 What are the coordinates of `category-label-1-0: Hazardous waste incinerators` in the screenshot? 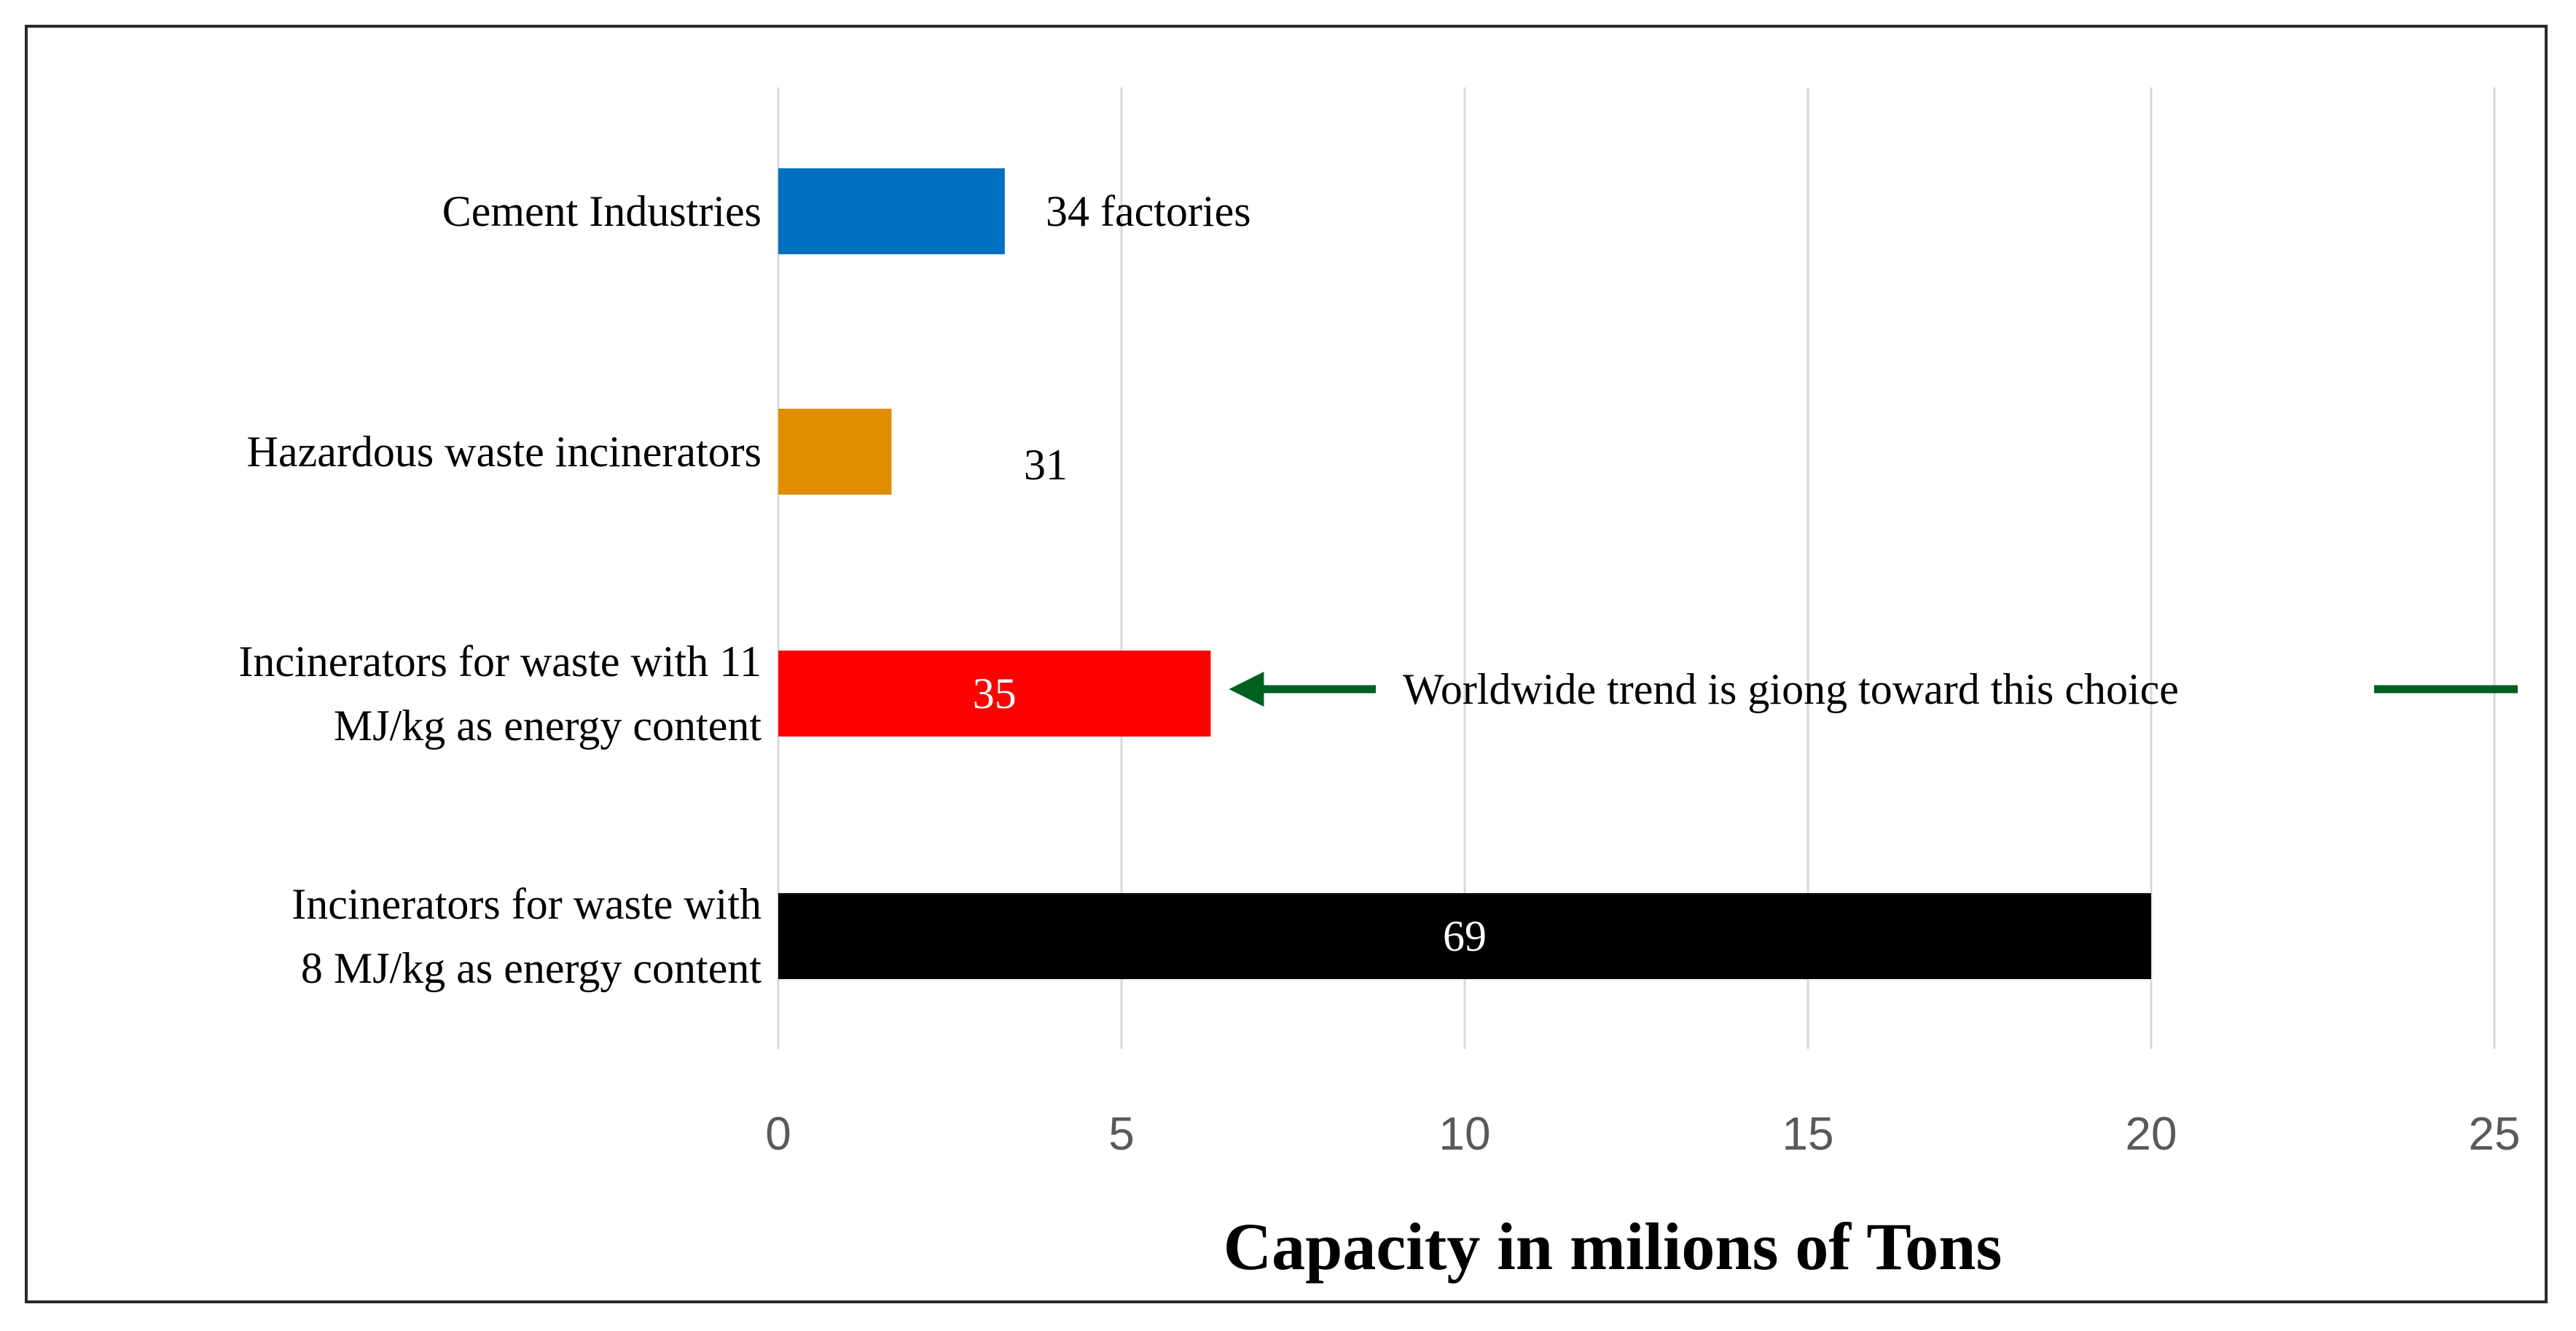 It's located at (504, 452).